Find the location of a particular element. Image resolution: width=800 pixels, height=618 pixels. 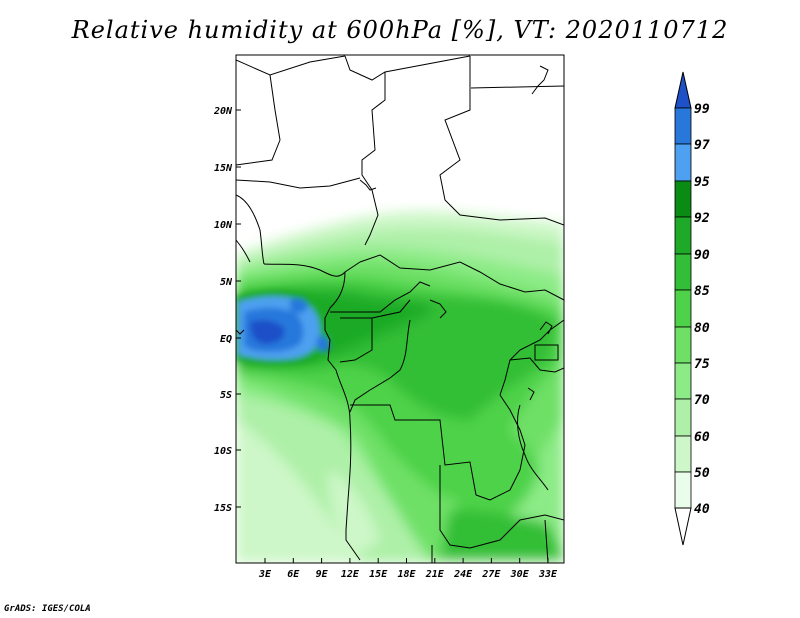

lat-label: 15N is located at coordinates (223, 168).